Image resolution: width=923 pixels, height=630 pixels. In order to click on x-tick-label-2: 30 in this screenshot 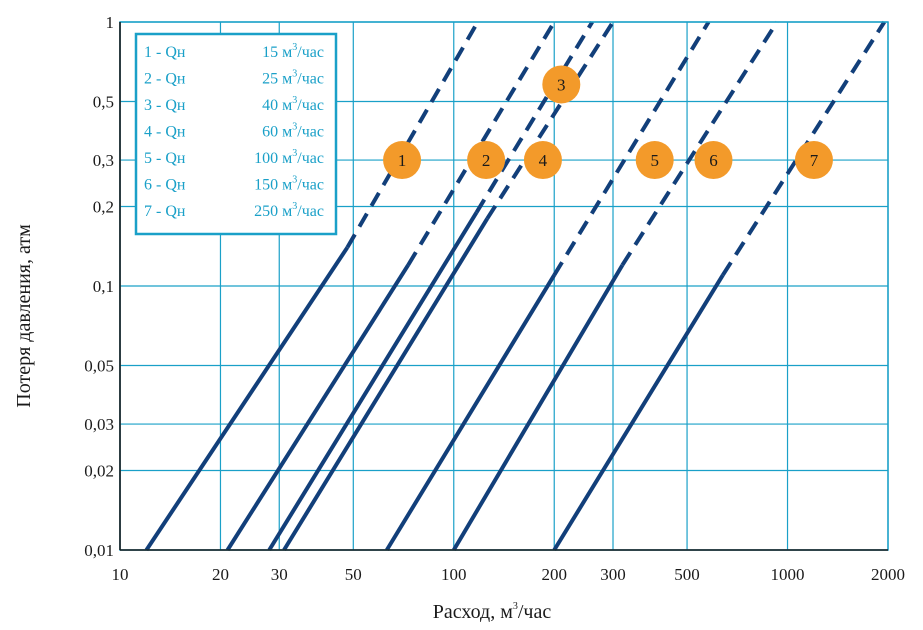, I will do `click(279, 574)`.